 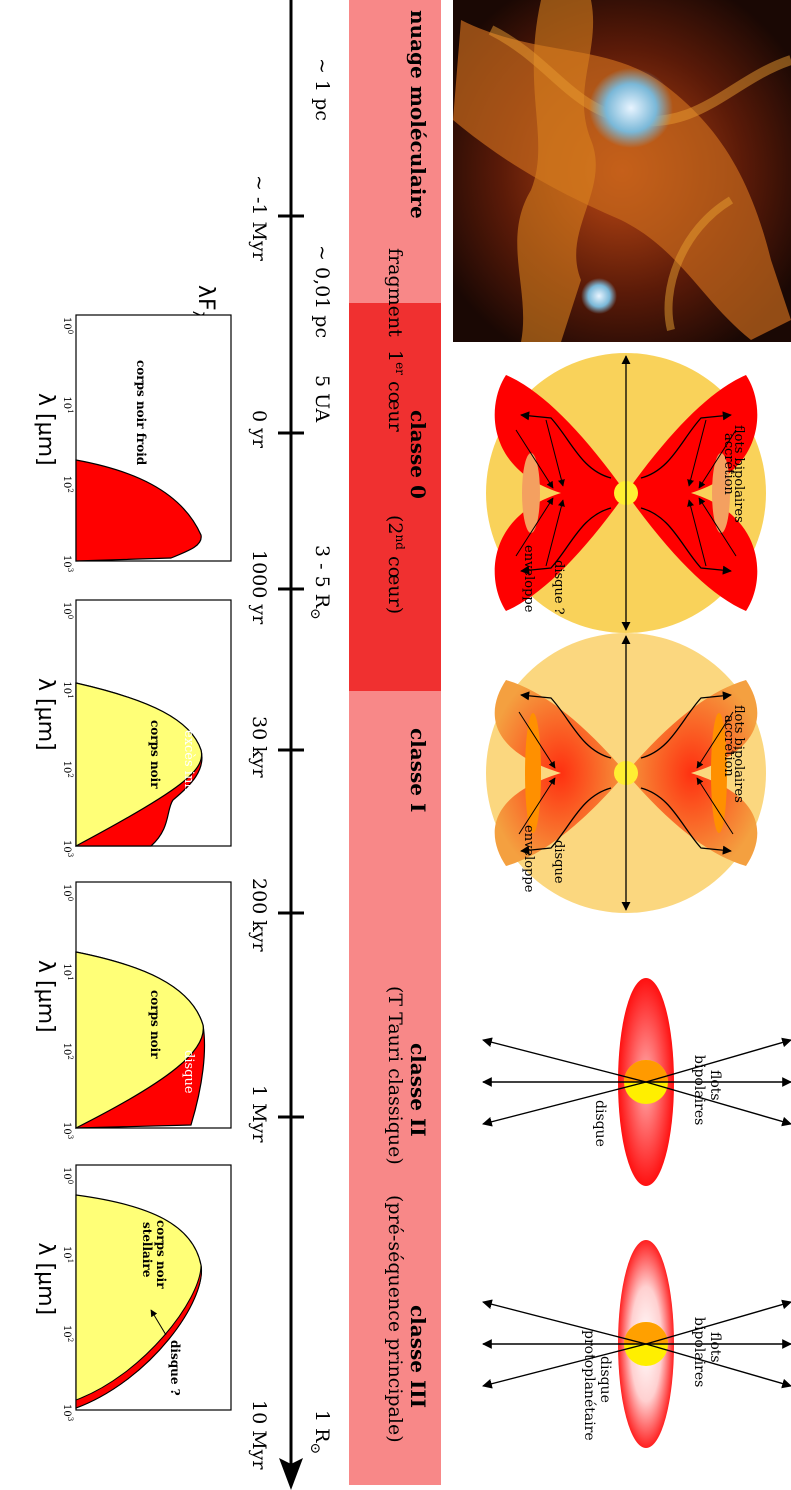 What do you see at coordinates (622, 171) in the screenshot?
I see `molecular-cloud-image` at bounding box center [622, 171].